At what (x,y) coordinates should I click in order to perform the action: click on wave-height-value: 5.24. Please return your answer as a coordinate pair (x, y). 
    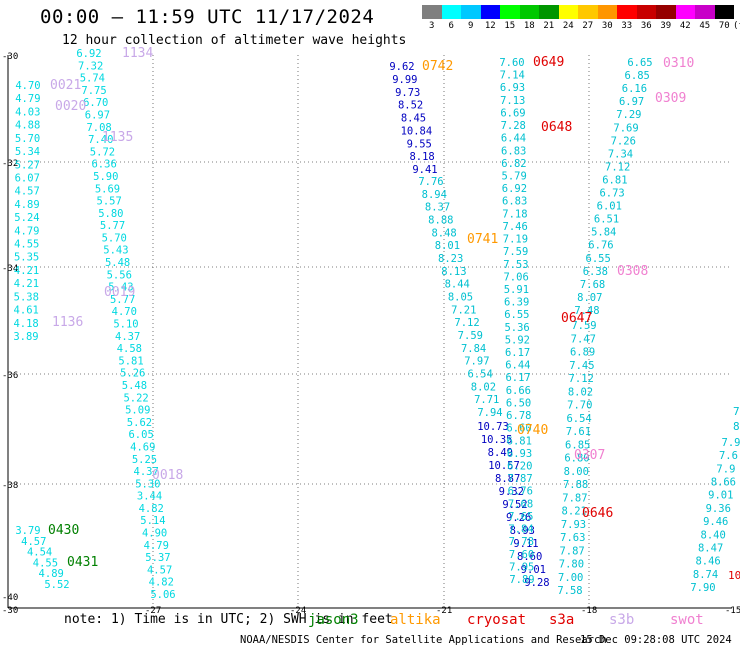
    Looking at the image, I should click on (26, 218).